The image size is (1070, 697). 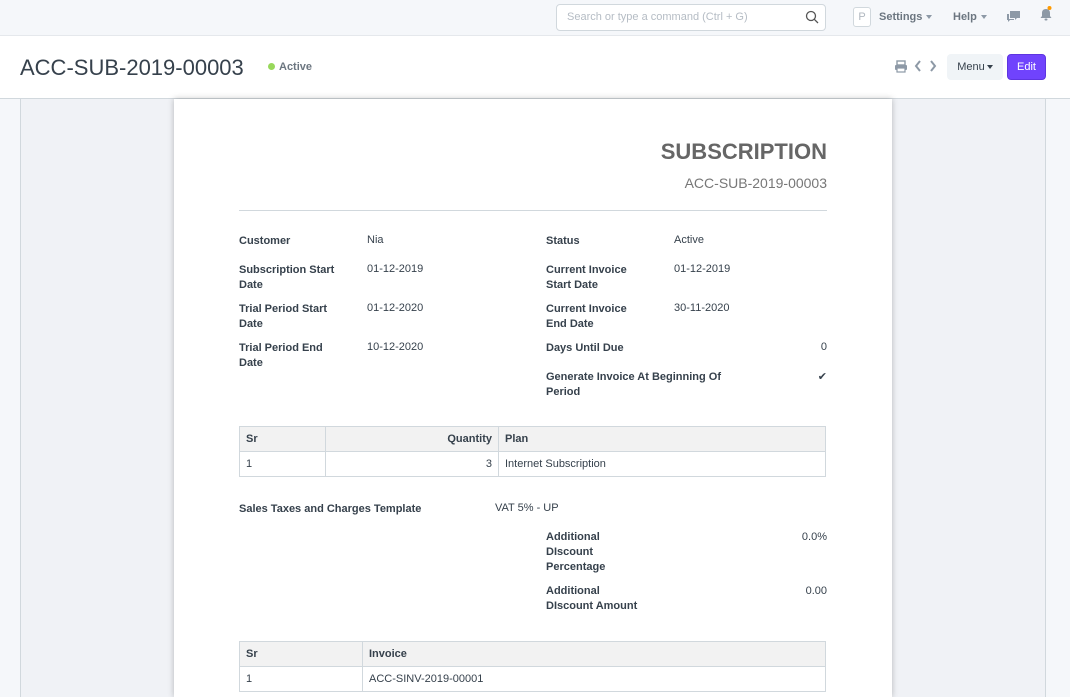 I want to click on discount-amount-label: Additional DIscount Amount, so click(x=592, y=598).